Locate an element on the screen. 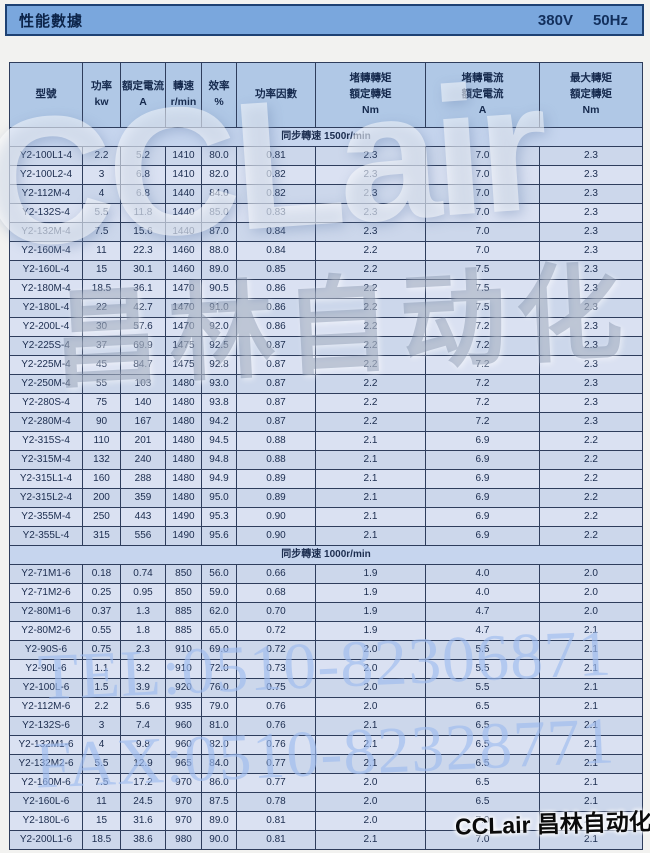 The height and width of the screenshot is (853, 650). value-cell: 3.9 is located at coordinates (143, 688).